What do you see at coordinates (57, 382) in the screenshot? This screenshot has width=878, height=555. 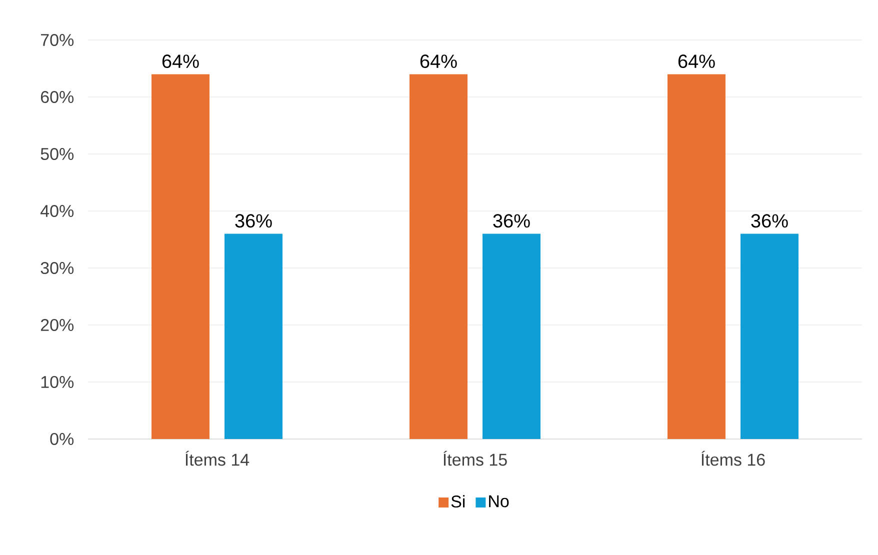 I see `y-tick-label: 10%` at bounding box center [57, 382].